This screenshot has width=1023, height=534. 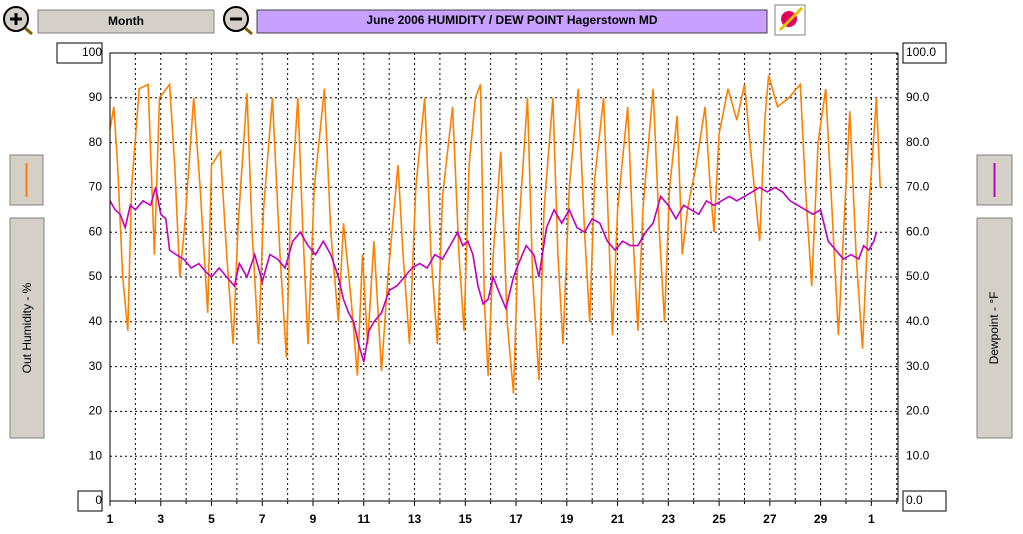 What do you see at coordinates (96, 97) in the screenshot?
I see `y-tick-label: 90` at bounding box center [96, 97].